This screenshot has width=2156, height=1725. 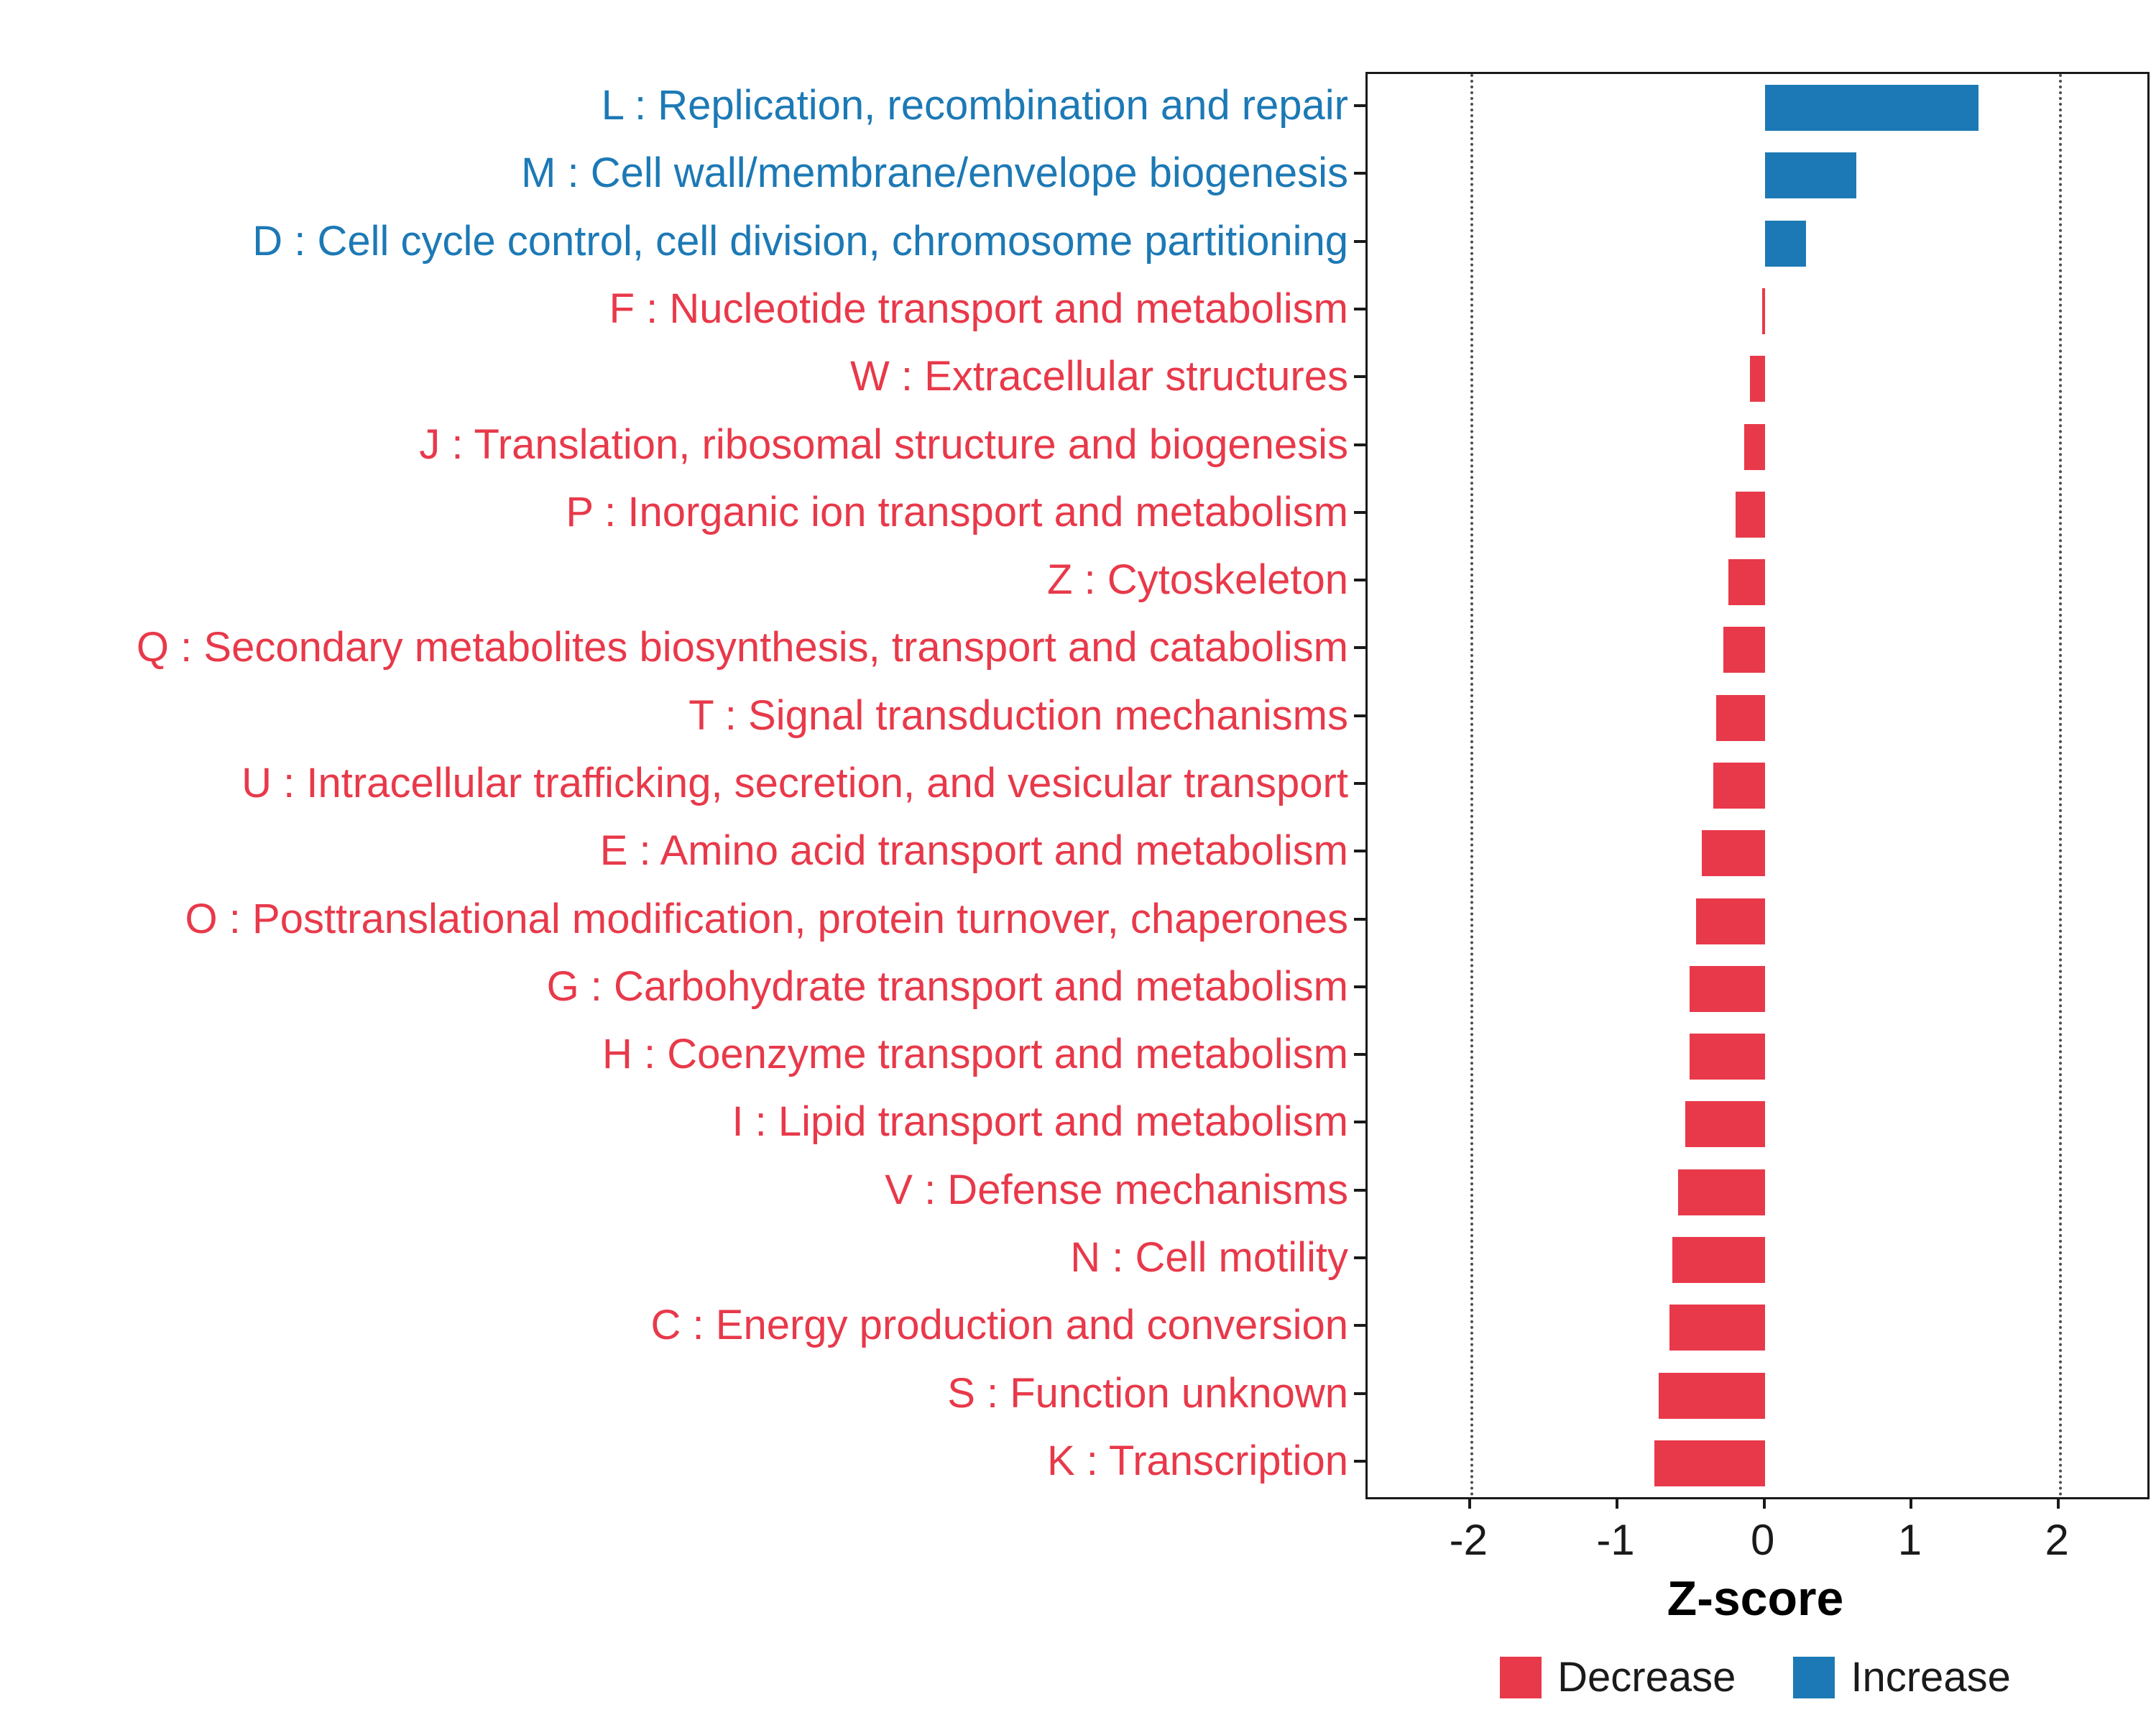 I want to click on legend-label: Increase, so click(x=1931, y=1677).